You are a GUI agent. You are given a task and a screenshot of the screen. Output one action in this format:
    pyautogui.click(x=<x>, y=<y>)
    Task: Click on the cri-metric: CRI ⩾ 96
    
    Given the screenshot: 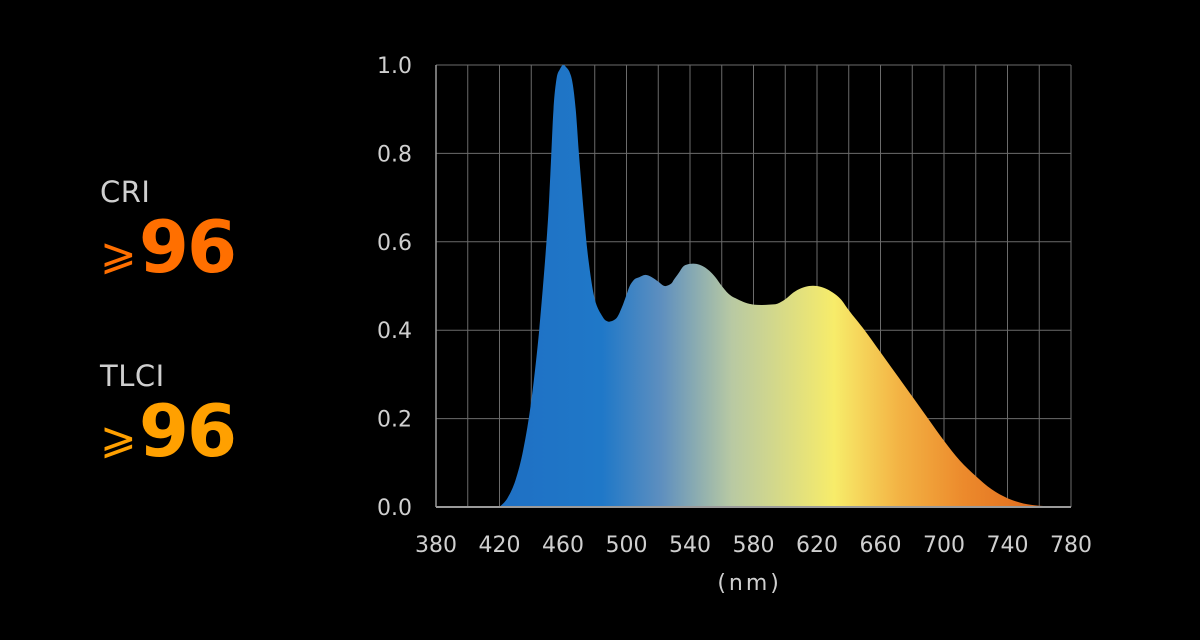 What is the action you would take?
    pyautogui.click(x=168, y=232)
    